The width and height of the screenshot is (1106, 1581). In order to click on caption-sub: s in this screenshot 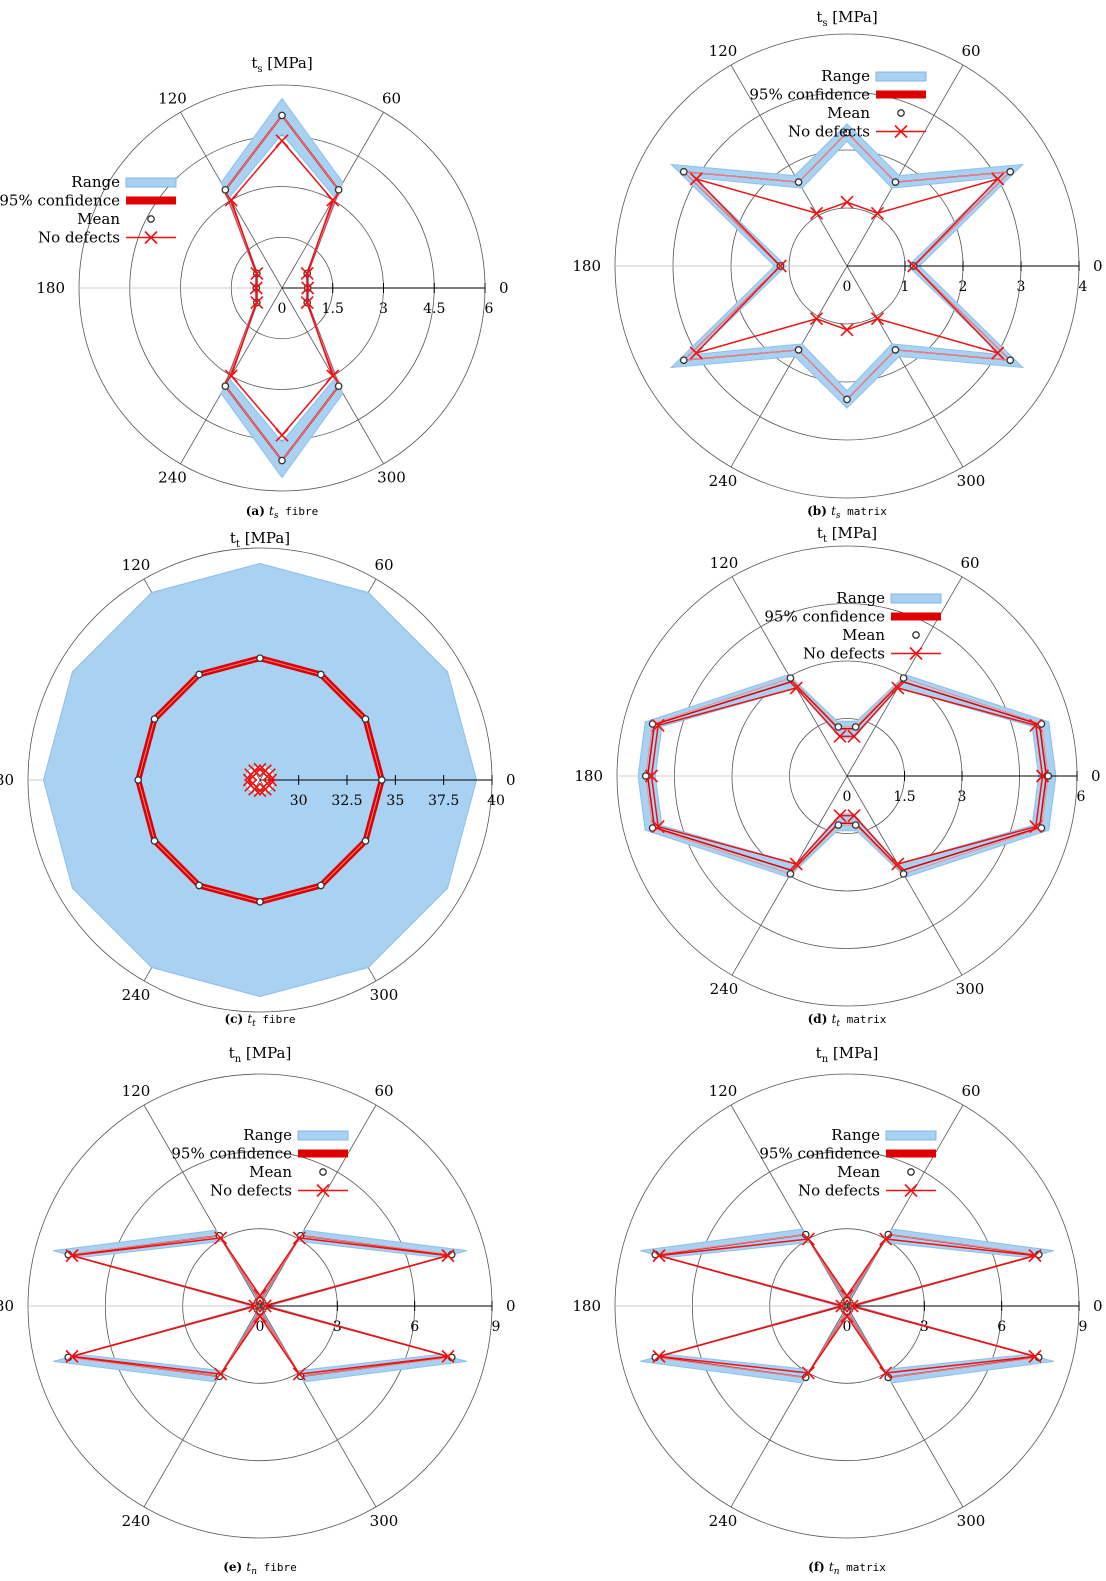, I will do `click(276, 516)`.